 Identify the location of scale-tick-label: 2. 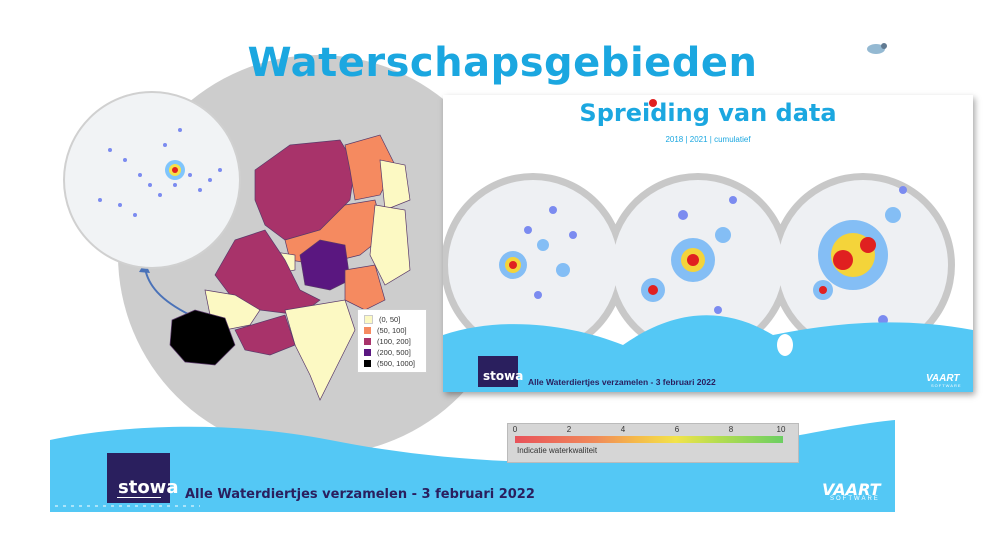
(569, 429).